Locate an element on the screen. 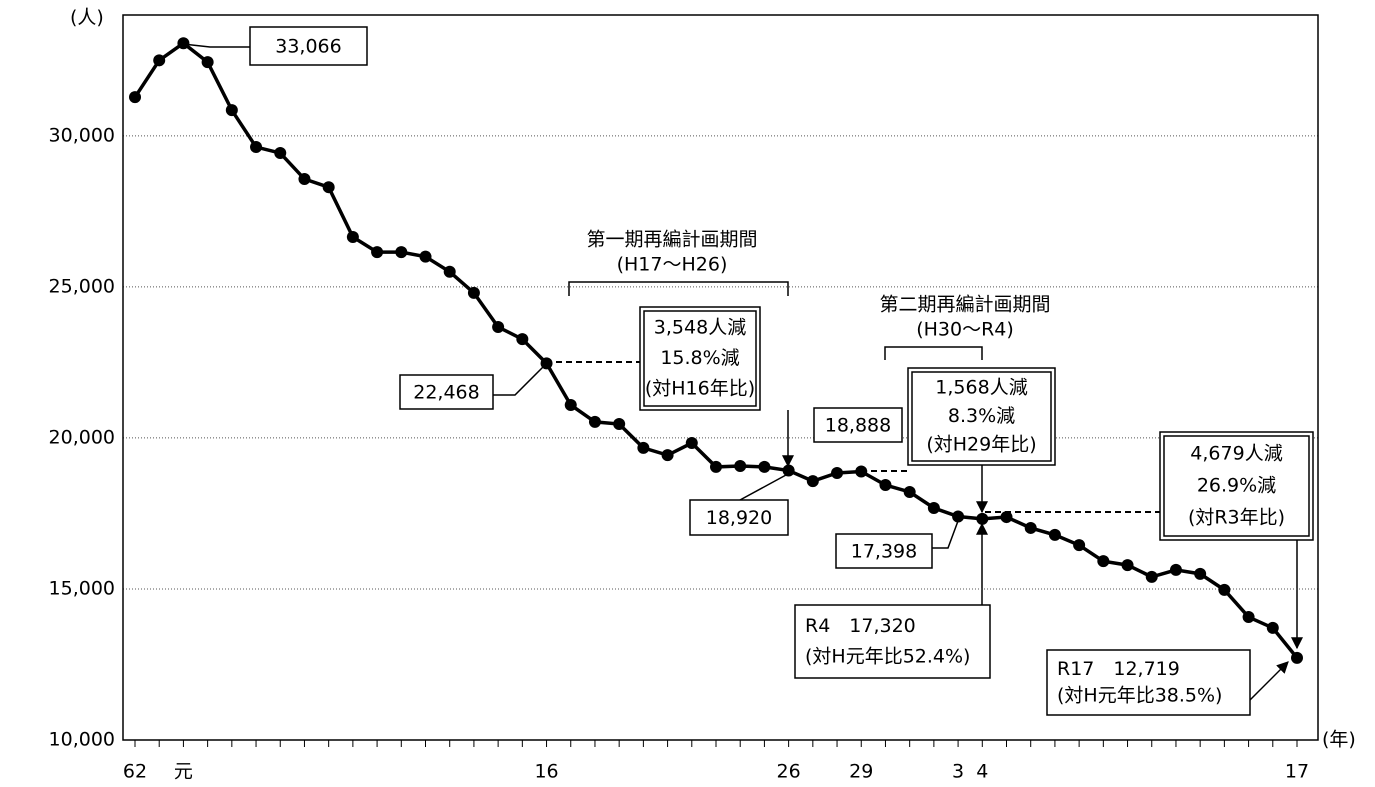 The image size is (1375, 787). annotation-text: 8.3%減 is located at coordinates (981, 416).